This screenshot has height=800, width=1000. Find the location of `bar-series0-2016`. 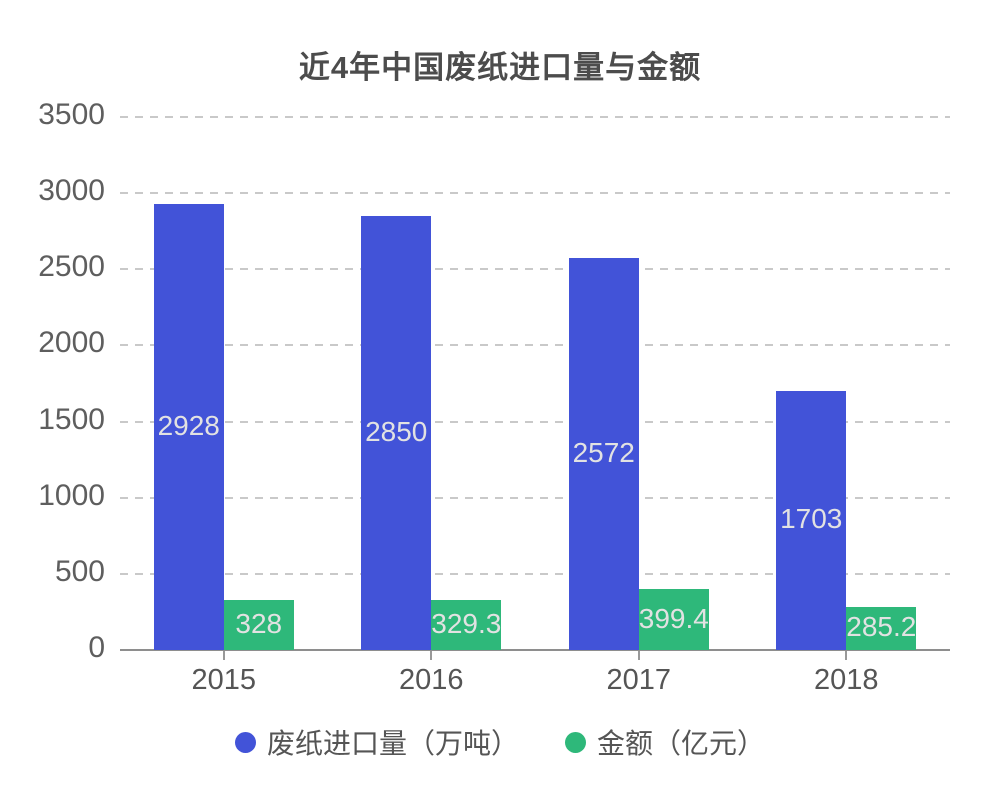

bar-series0-2016 is located at coordinates (396, 432).